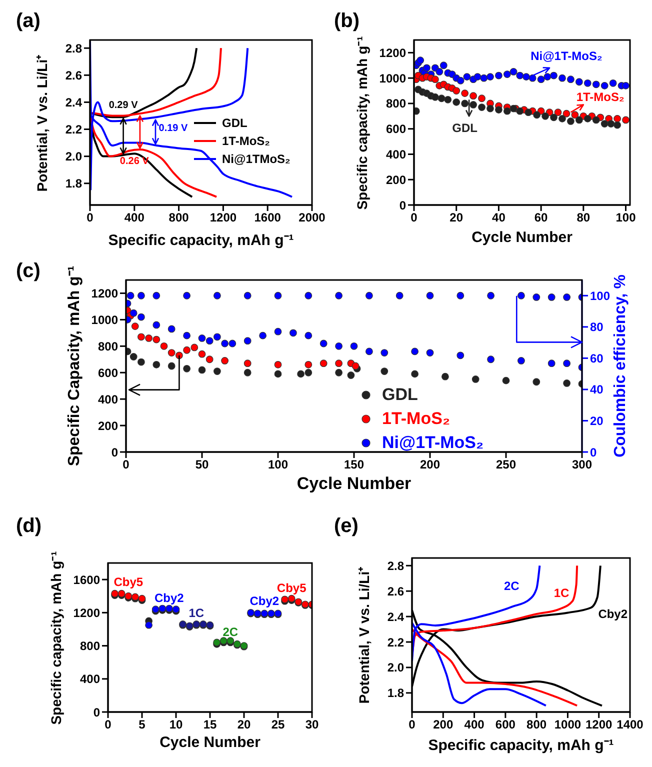 This screenshot has height=767, width=652. I want to click on y2-tick-label: 100, so click(600, 295).